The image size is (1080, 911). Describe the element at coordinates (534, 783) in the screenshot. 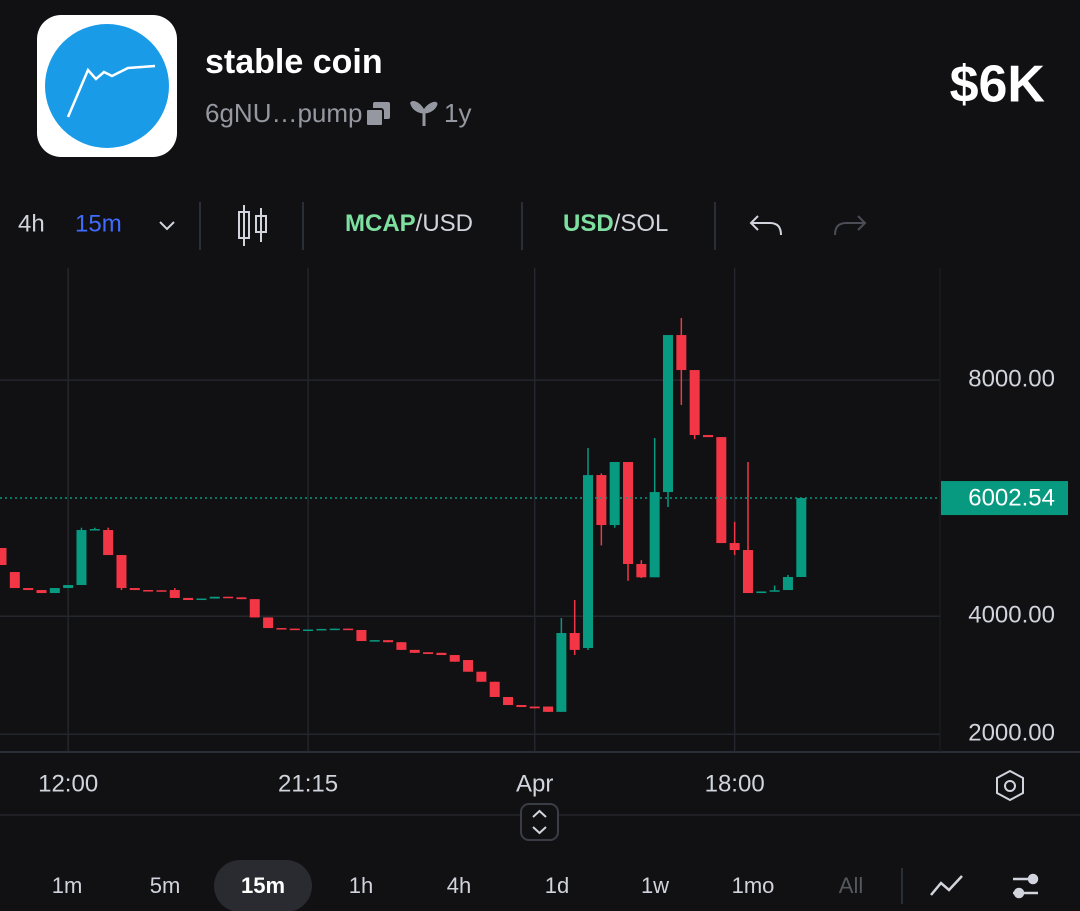

I see `x-tick-label: Apr` at that location.